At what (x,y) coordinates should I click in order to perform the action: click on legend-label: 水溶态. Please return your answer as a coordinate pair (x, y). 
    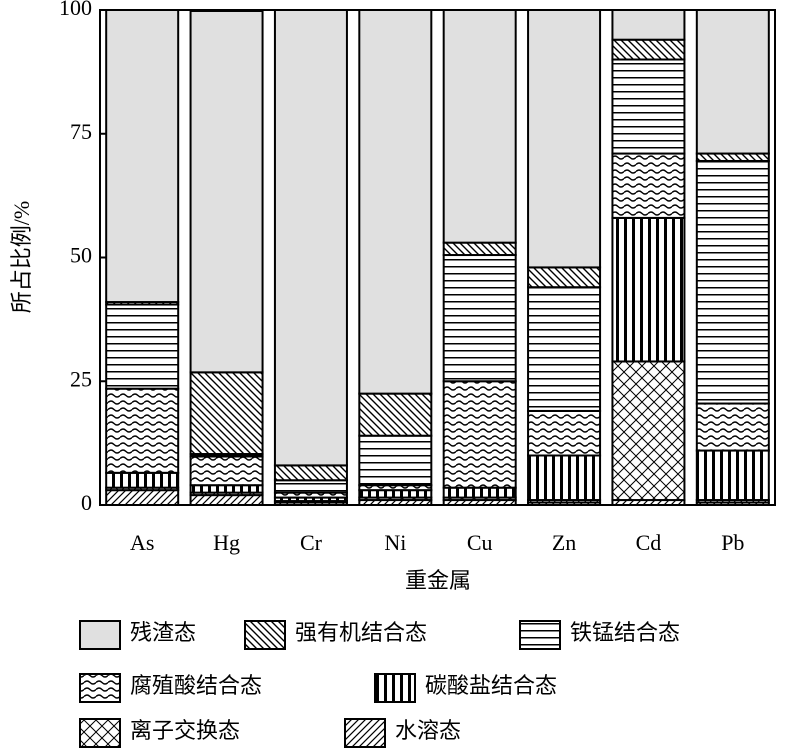
    Looking at the image, I should click on (428, 730).